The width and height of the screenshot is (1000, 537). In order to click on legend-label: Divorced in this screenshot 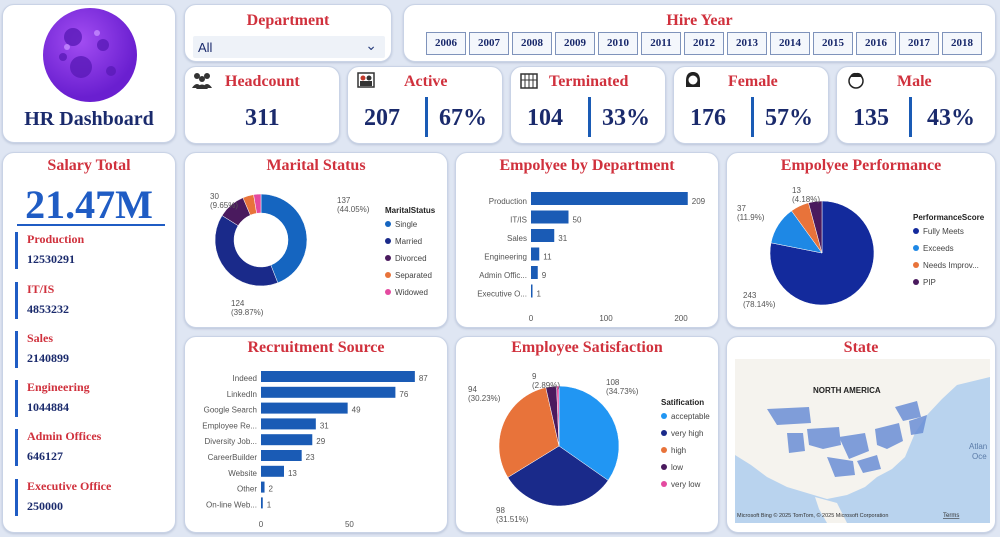, I will do `click(411, 258)`.